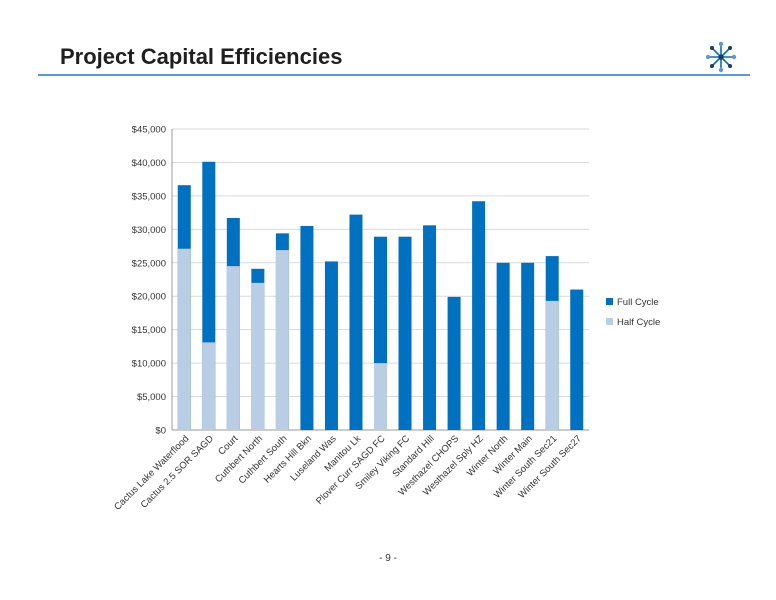 The height and width of the screenshot is (600, 776). I want to click on y-tick-label: $10,000, so click(149, 364).